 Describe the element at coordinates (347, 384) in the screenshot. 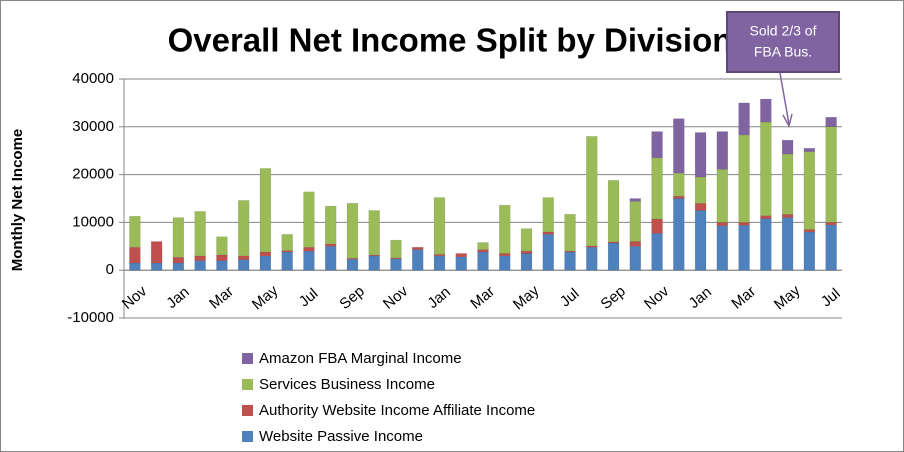

I see `legend-label: Services Business Income` at that location.